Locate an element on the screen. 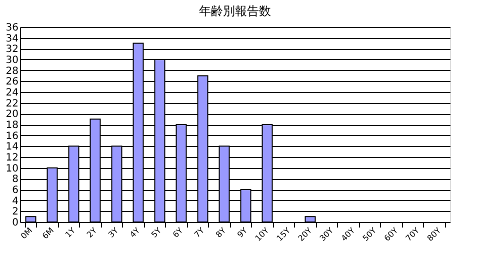 Image resolution: width=481 pixels, height=273 pixels. y-tick-label: 32 is located at coordinates (12, 50).